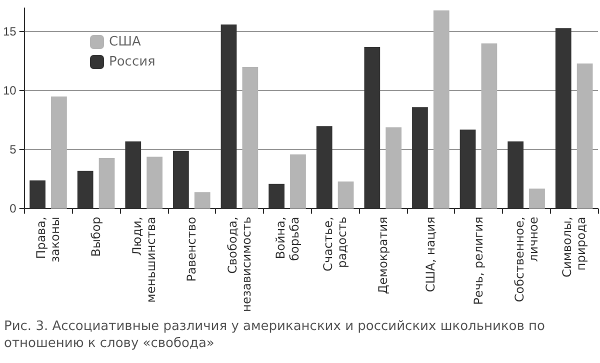 The image size is (600, 363). Describe the element at coordinates (125, 42) in the screenshot. I see `legend-label: США` at that location.